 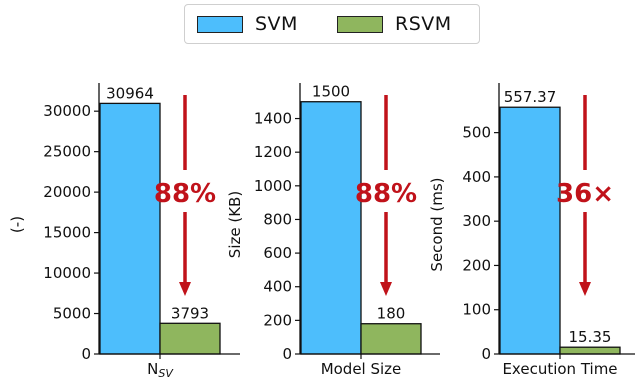 I want to click on y-tick-label: 15000, so click(x=67, y=233).